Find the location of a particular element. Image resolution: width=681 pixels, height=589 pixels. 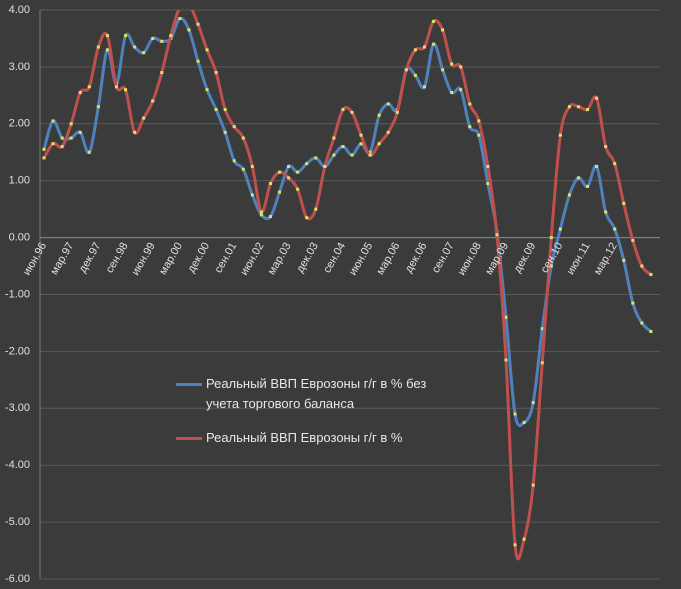

x-tick-label: мар.00 is located at coordinates (171, 259).